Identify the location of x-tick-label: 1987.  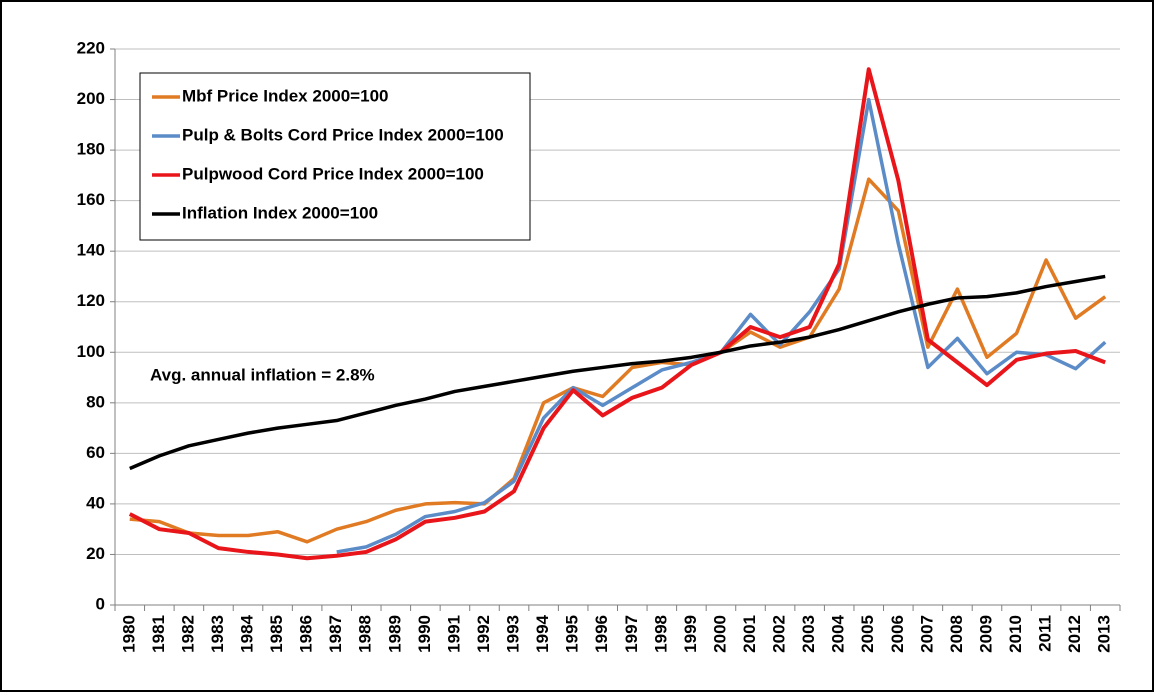
(335, 634).